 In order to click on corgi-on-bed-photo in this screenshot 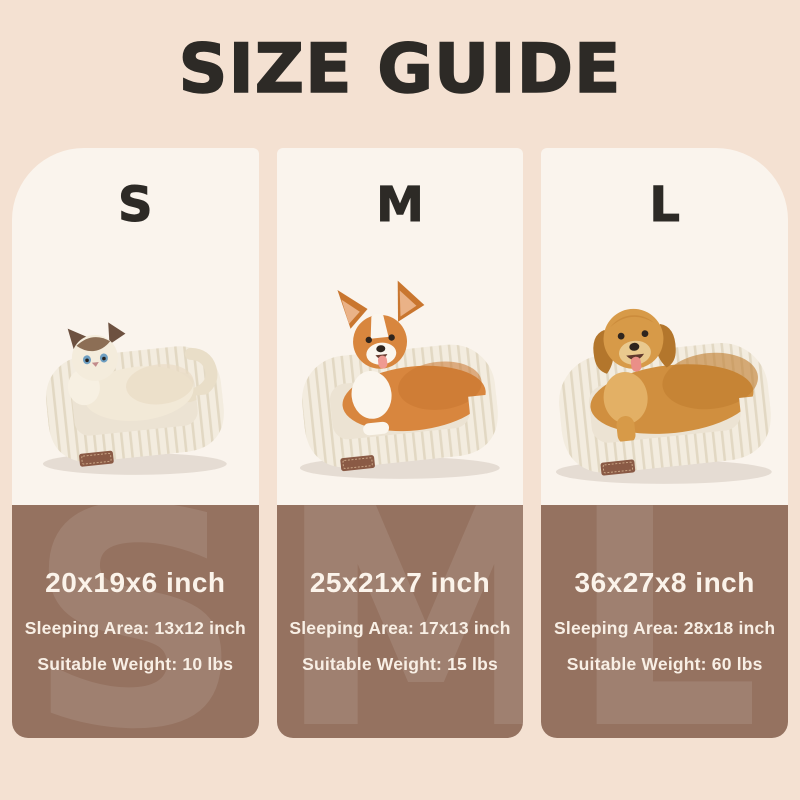, I will do `click(400, 377)`.